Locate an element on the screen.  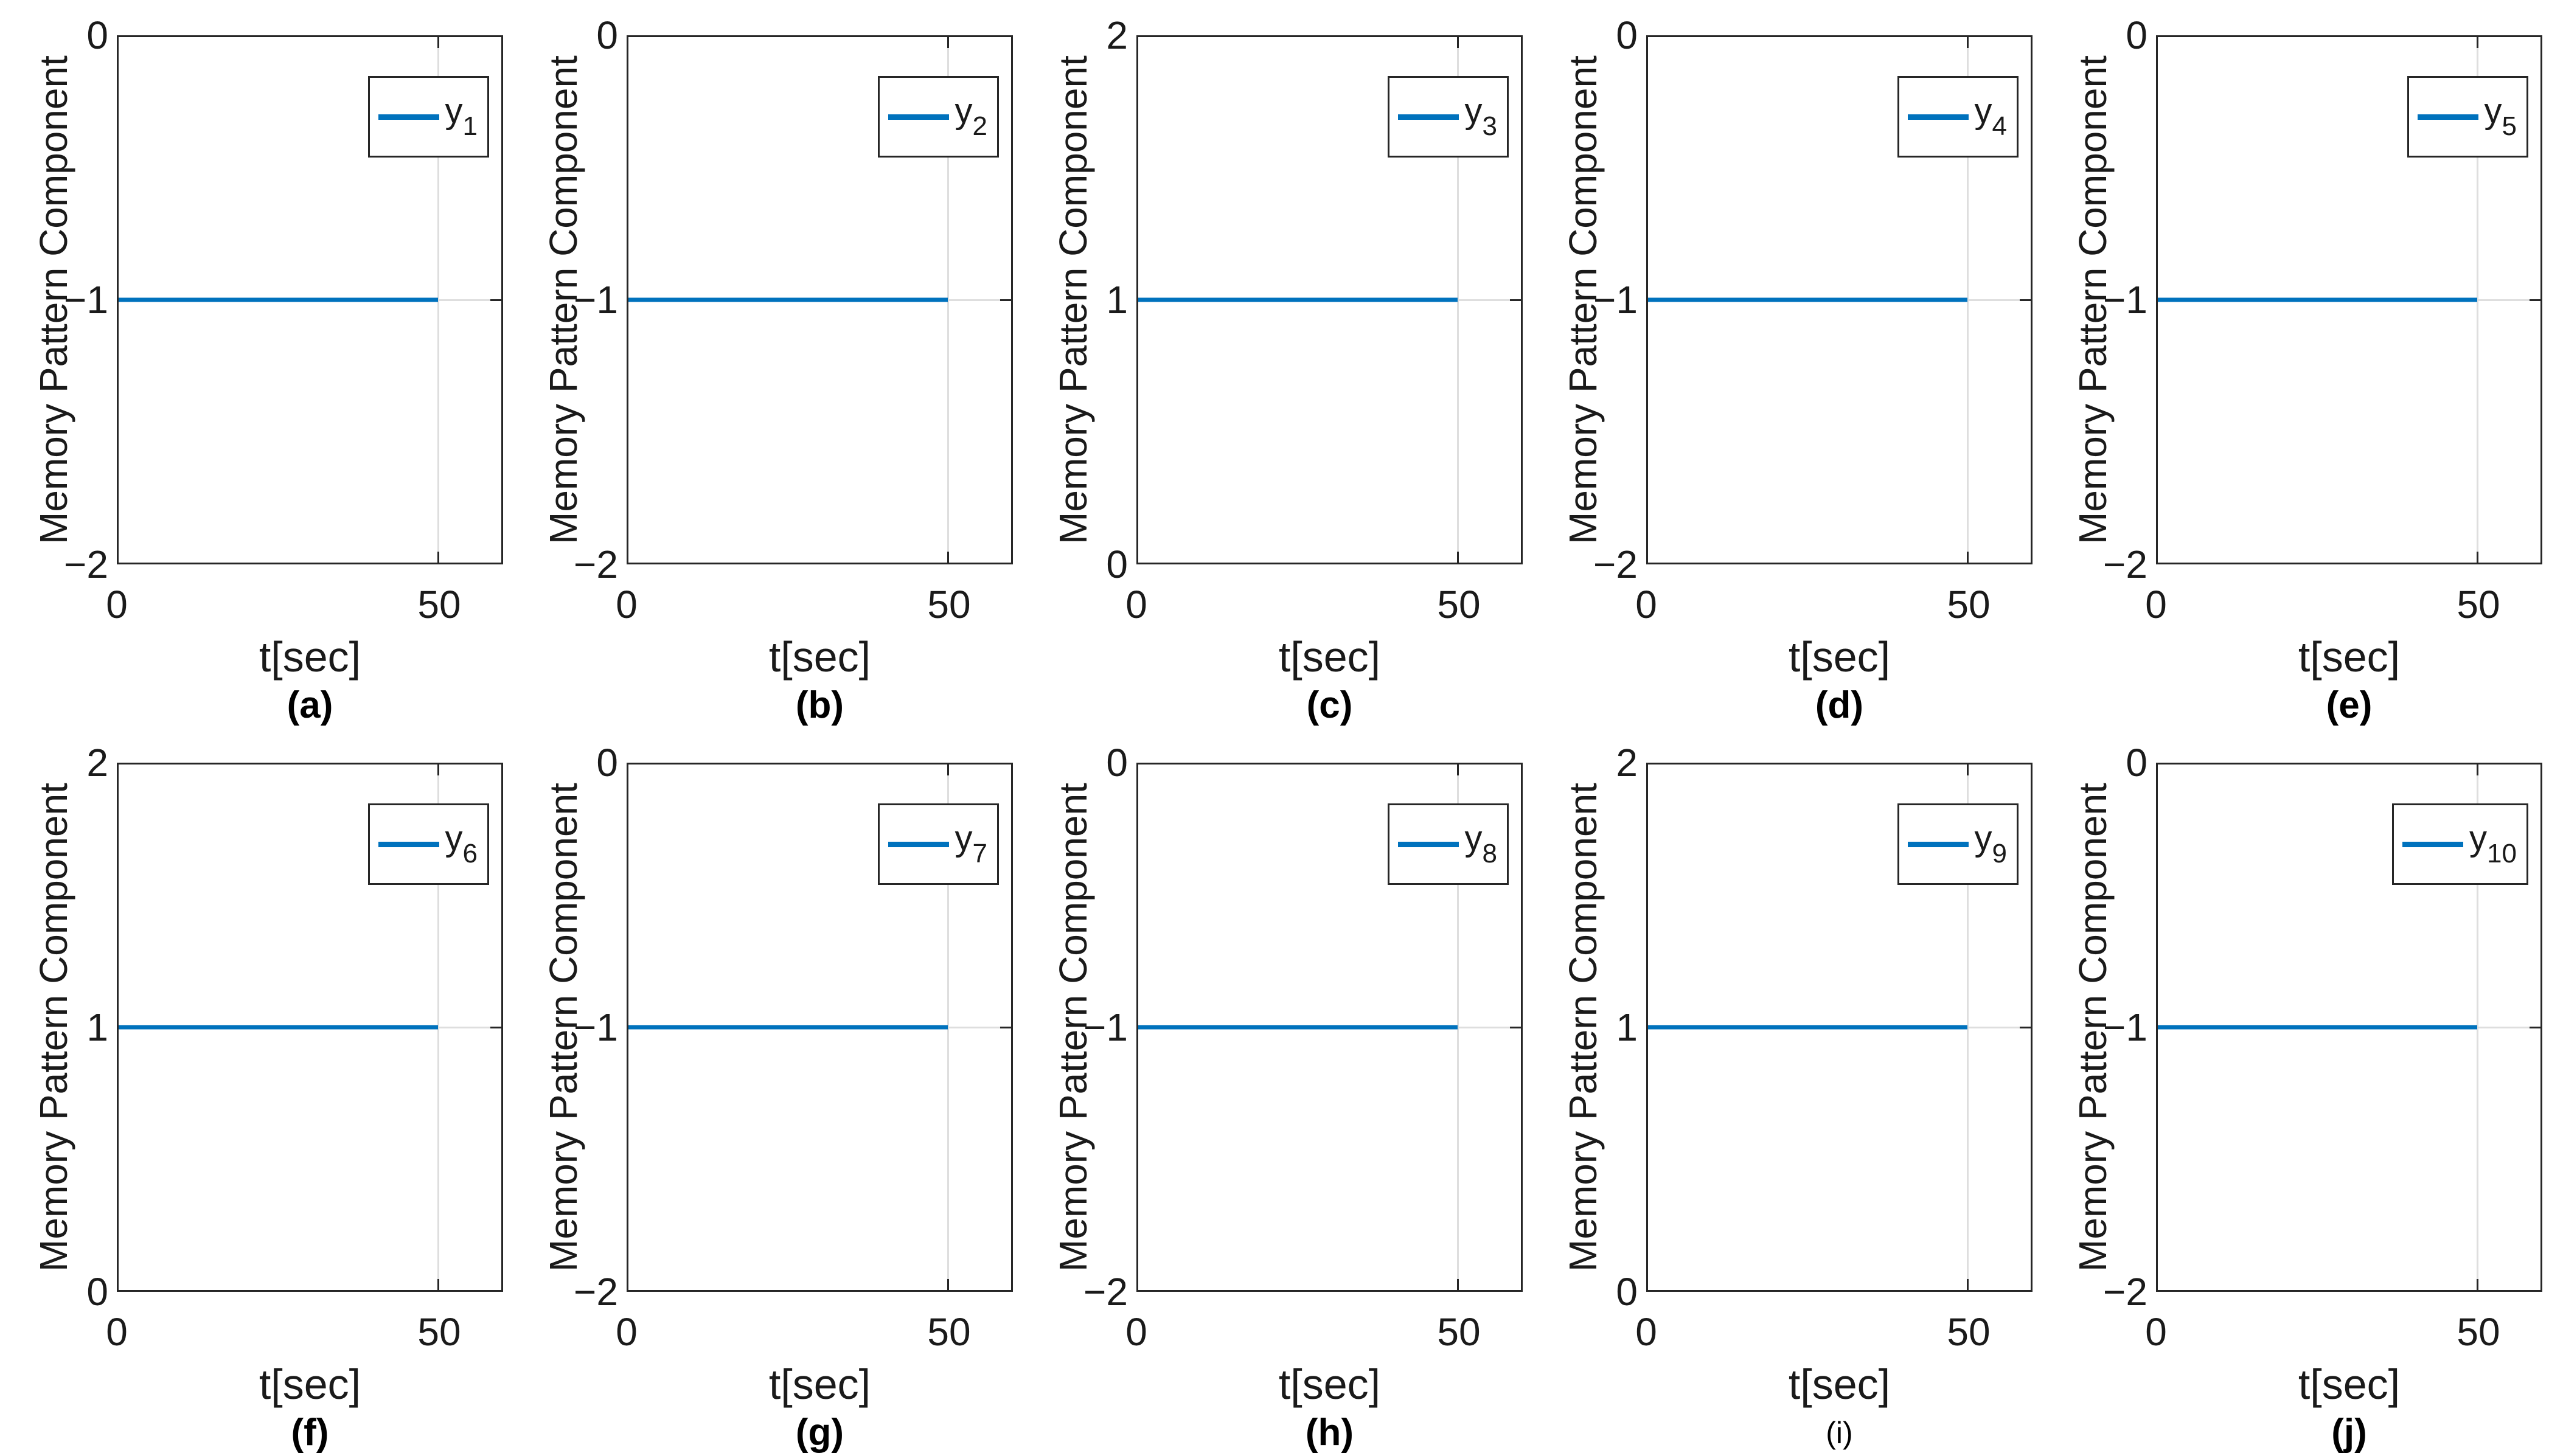
legend: y4 is located at coordinates (1958, 117).